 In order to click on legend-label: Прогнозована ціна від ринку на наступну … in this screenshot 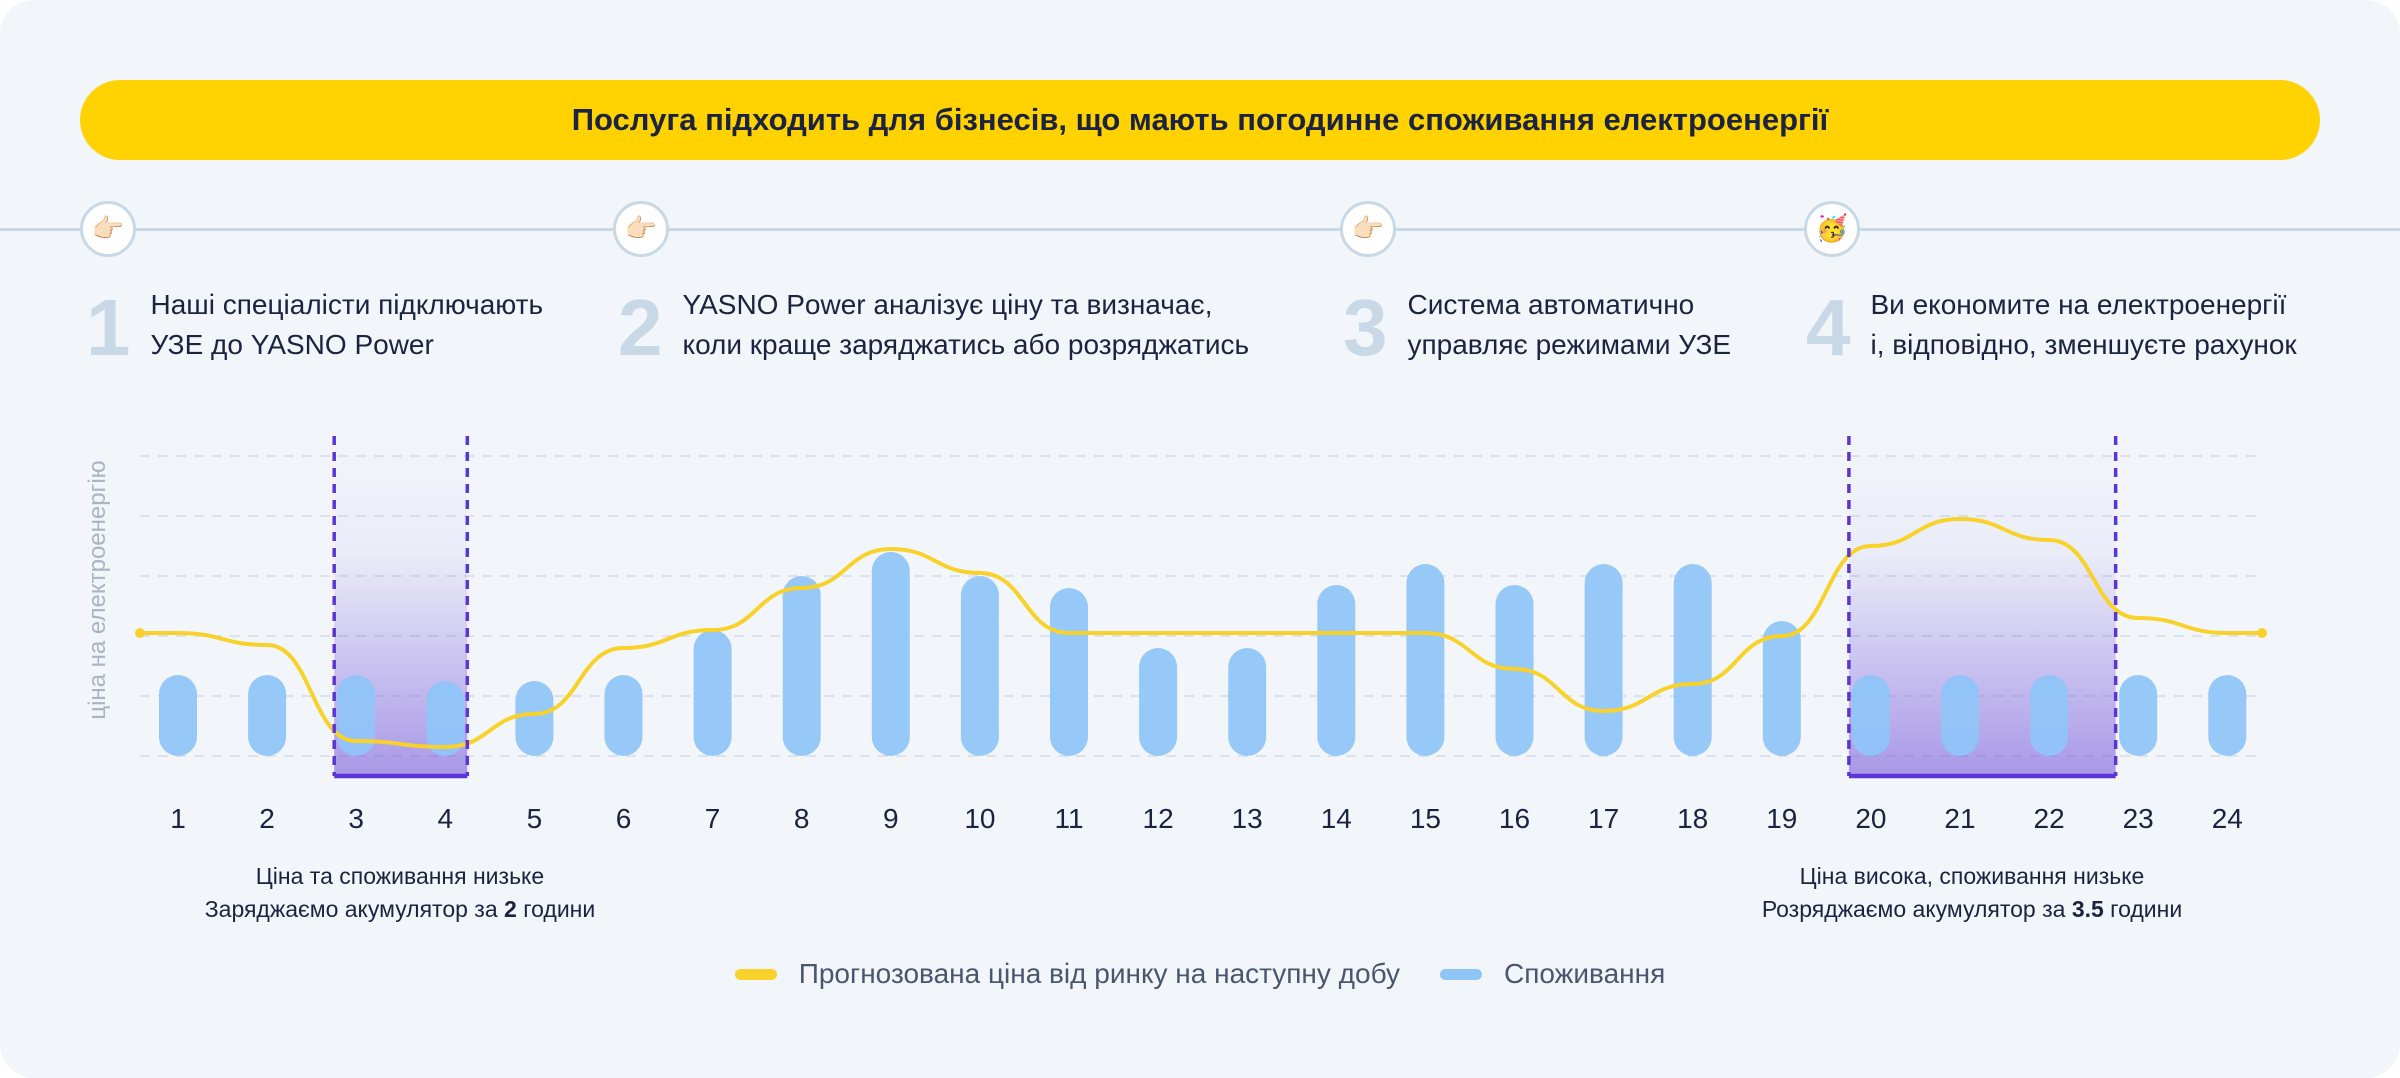, I will do `click(1099, 973)`.